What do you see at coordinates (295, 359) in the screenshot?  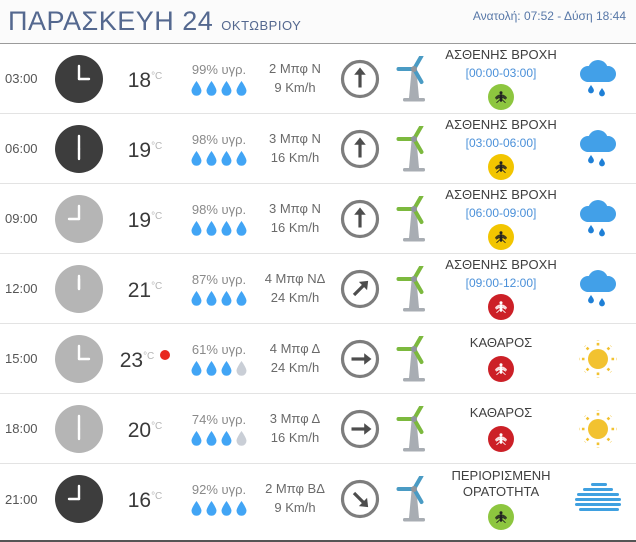 I see `wind-cell: 4 Μπφ Δ 24 Km/h` at bounding box center [295, 359].